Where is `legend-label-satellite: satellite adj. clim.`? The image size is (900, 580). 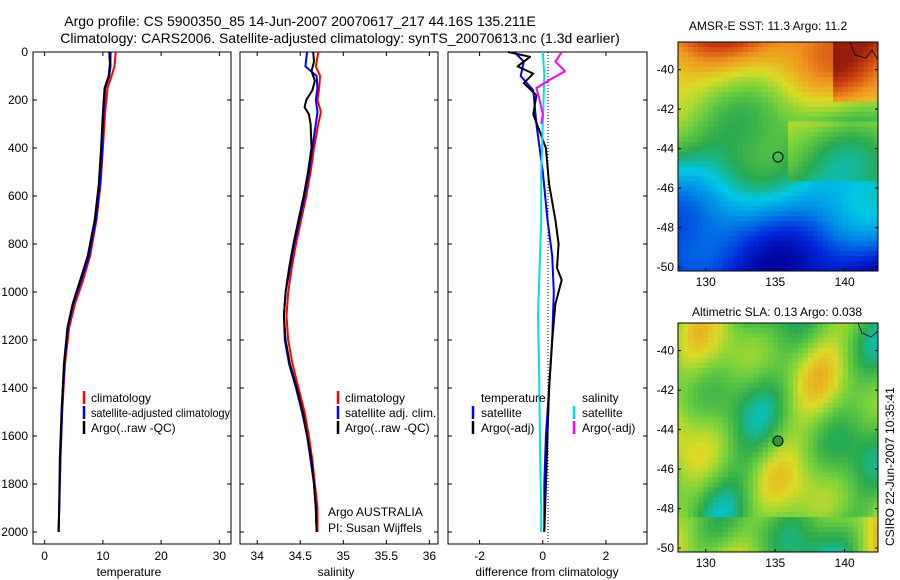
legend-label-satellite: satellite adj. clim. is located at coordinates (390, 413).